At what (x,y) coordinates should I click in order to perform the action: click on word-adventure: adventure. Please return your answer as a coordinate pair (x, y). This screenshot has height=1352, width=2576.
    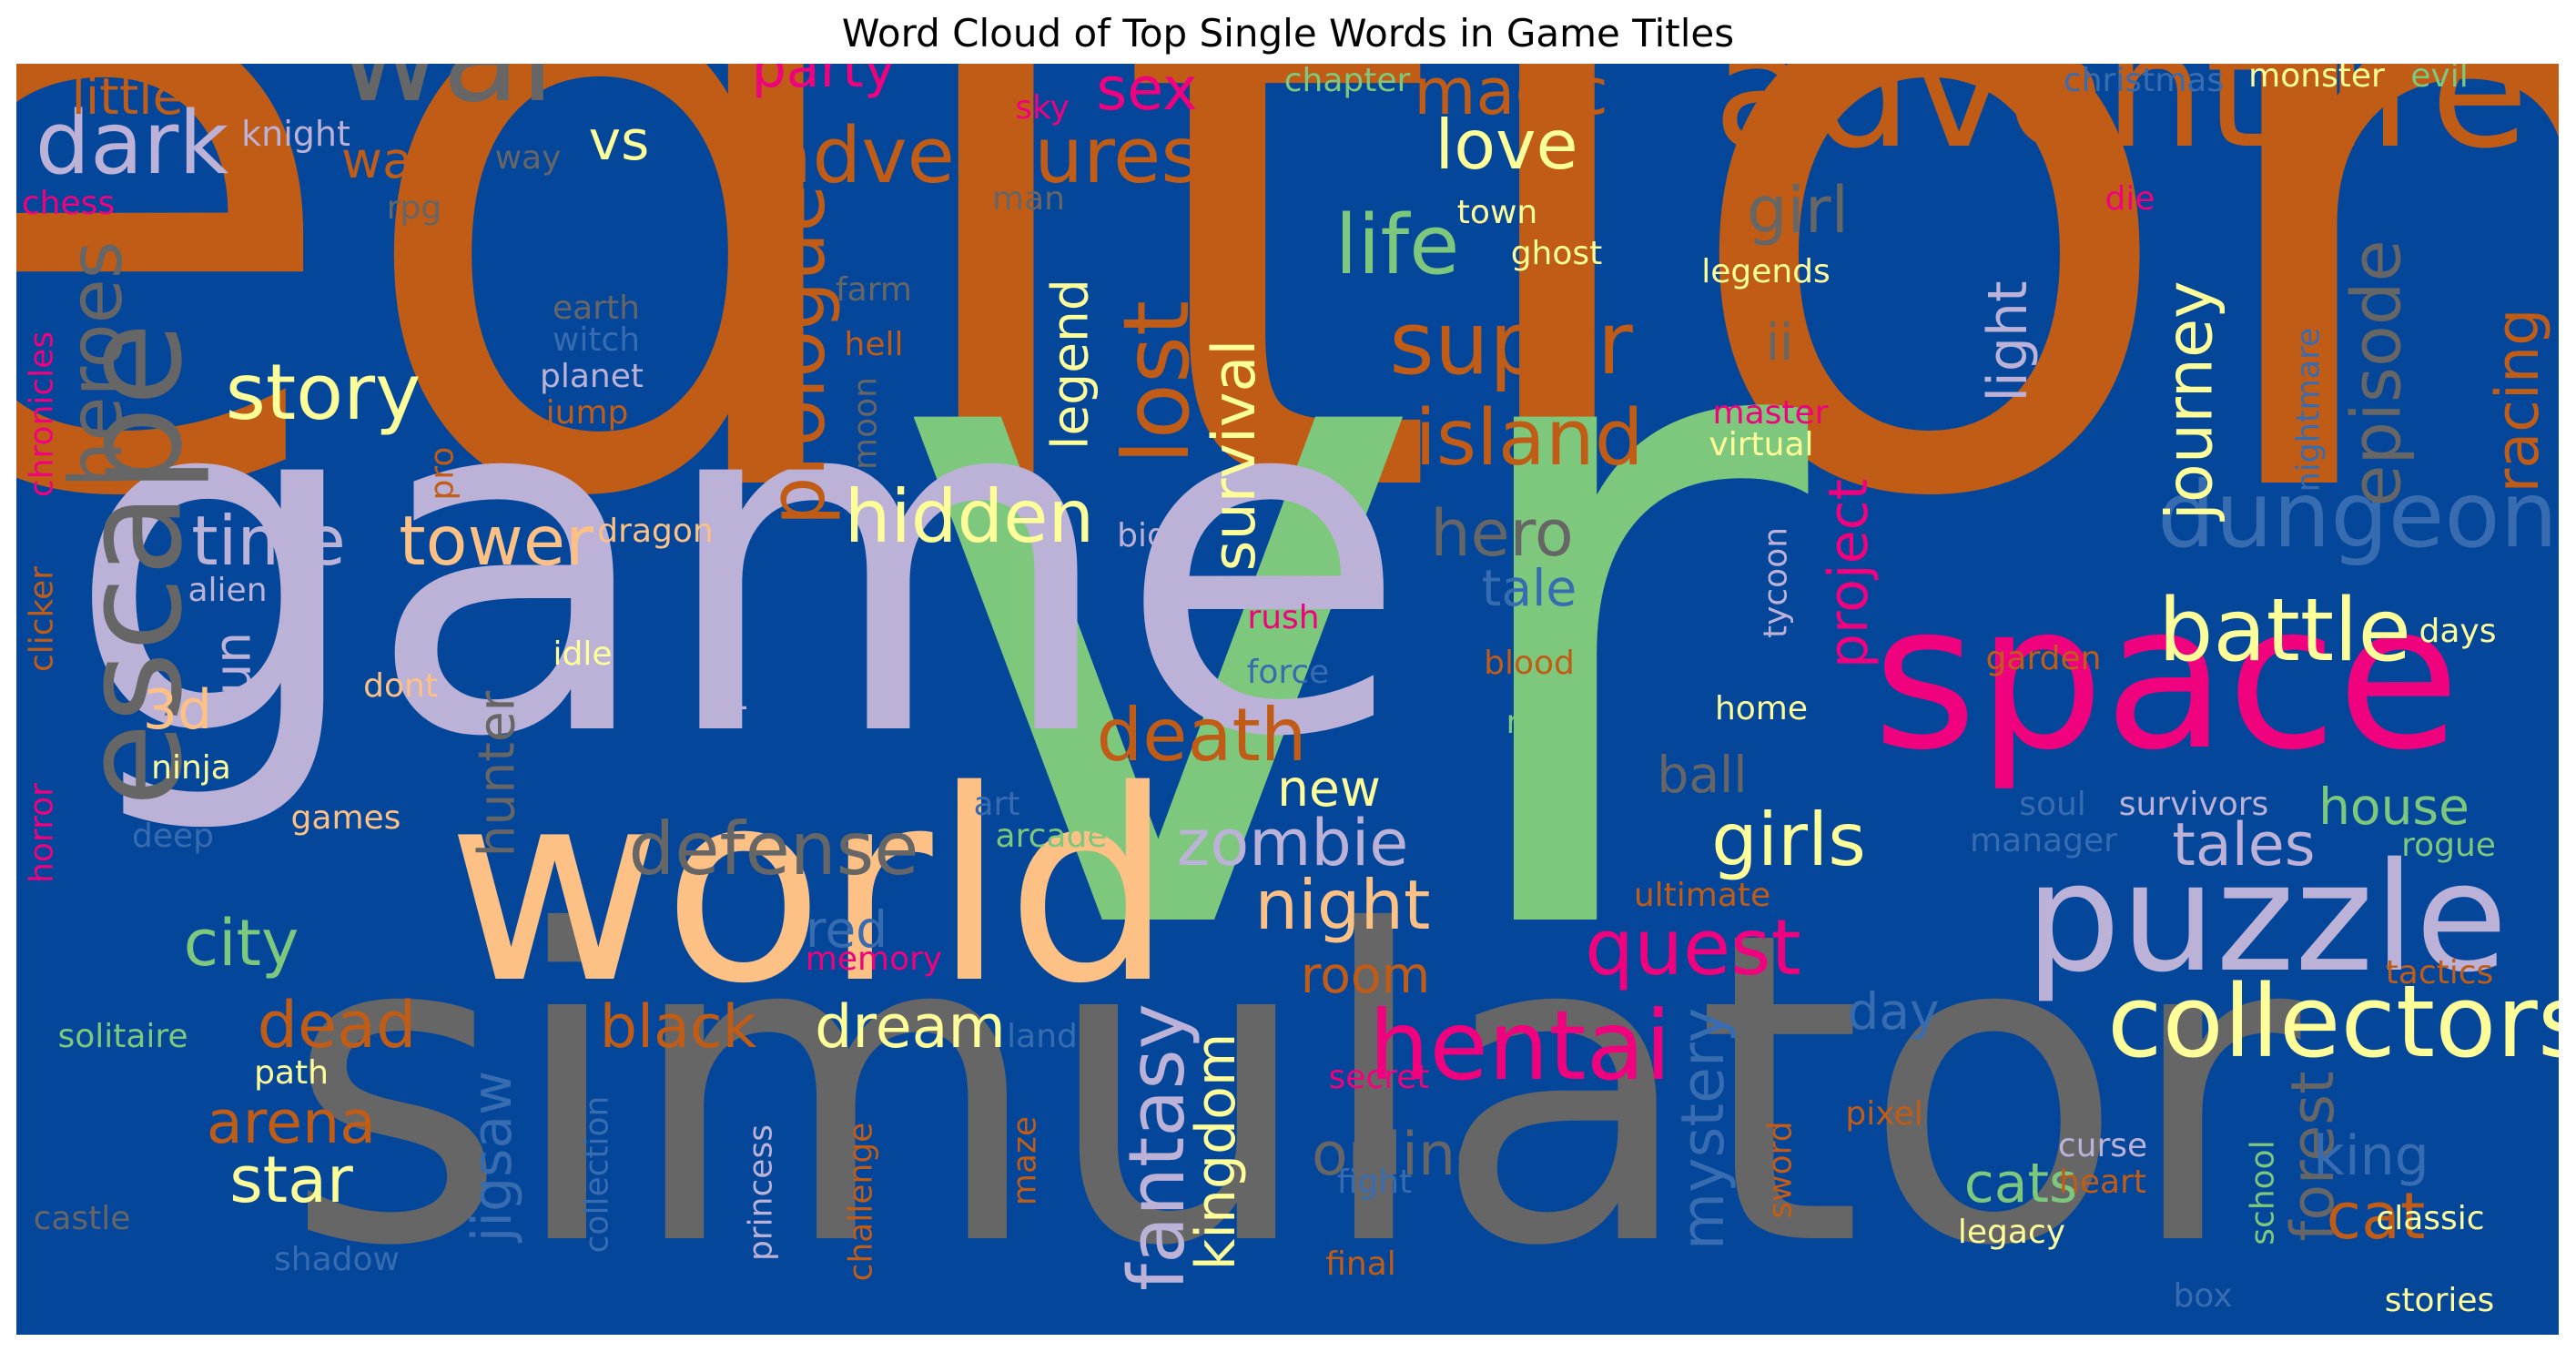
    Looking at the image, I should click on (2121, 124).